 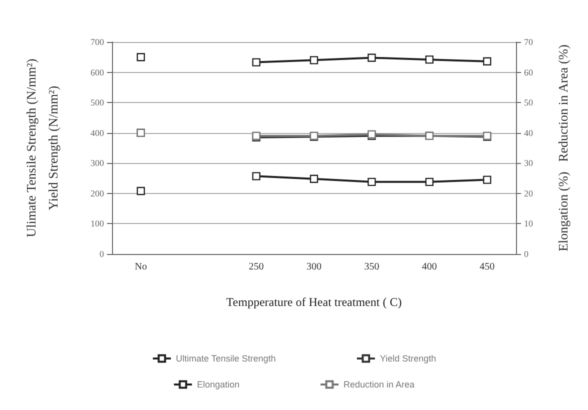 I want to click on x-tick-label: 400, so click(x=429, y=267).